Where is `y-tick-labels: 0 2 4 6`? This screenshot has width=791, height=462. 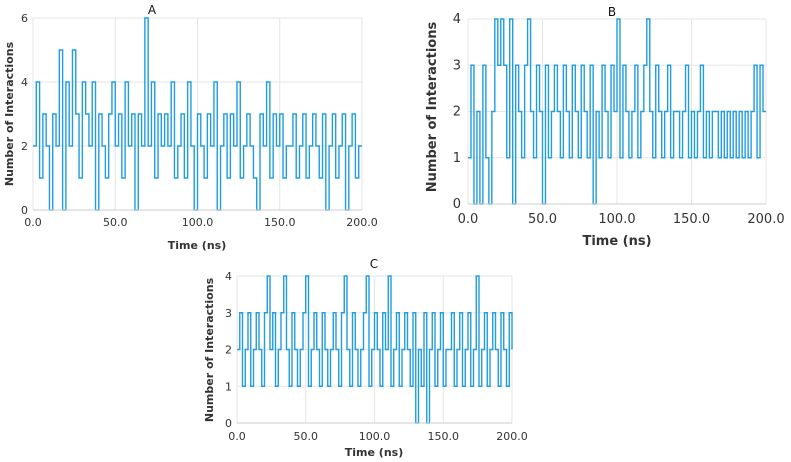
y-tick-labels: 0 2 4 6 is located at coordinates (24, 114).